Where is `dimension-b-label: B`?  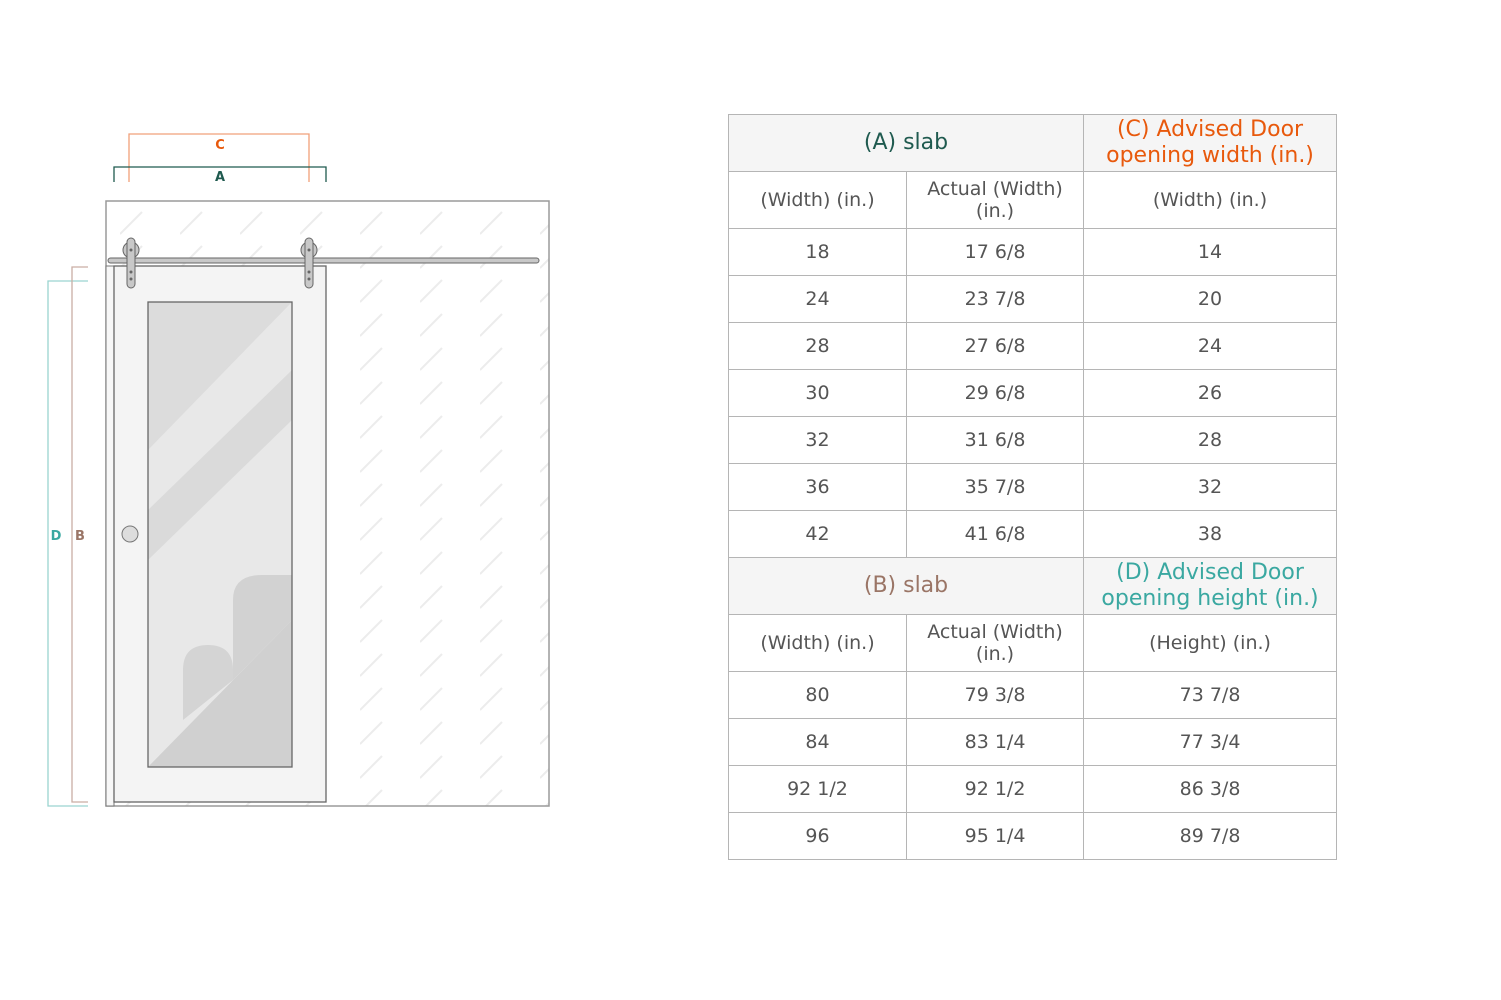
dimension-b-label: B is located at coordinates (80, 536).